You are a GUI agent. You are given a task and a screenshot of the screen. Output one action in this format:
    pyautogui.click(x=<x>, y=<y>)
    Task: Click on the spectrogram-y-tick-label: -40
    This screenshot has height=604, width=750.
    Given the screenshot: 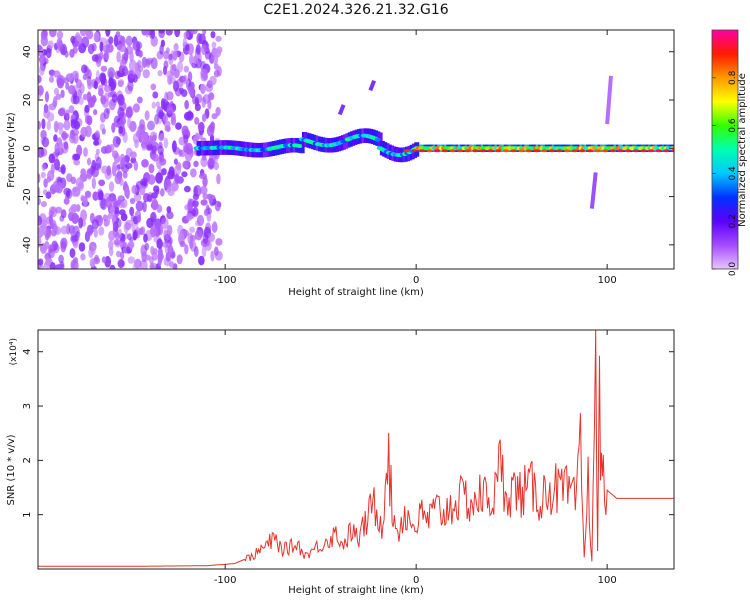 What is the action you would take?
    pyautogui.click(x=27, y=245)
    